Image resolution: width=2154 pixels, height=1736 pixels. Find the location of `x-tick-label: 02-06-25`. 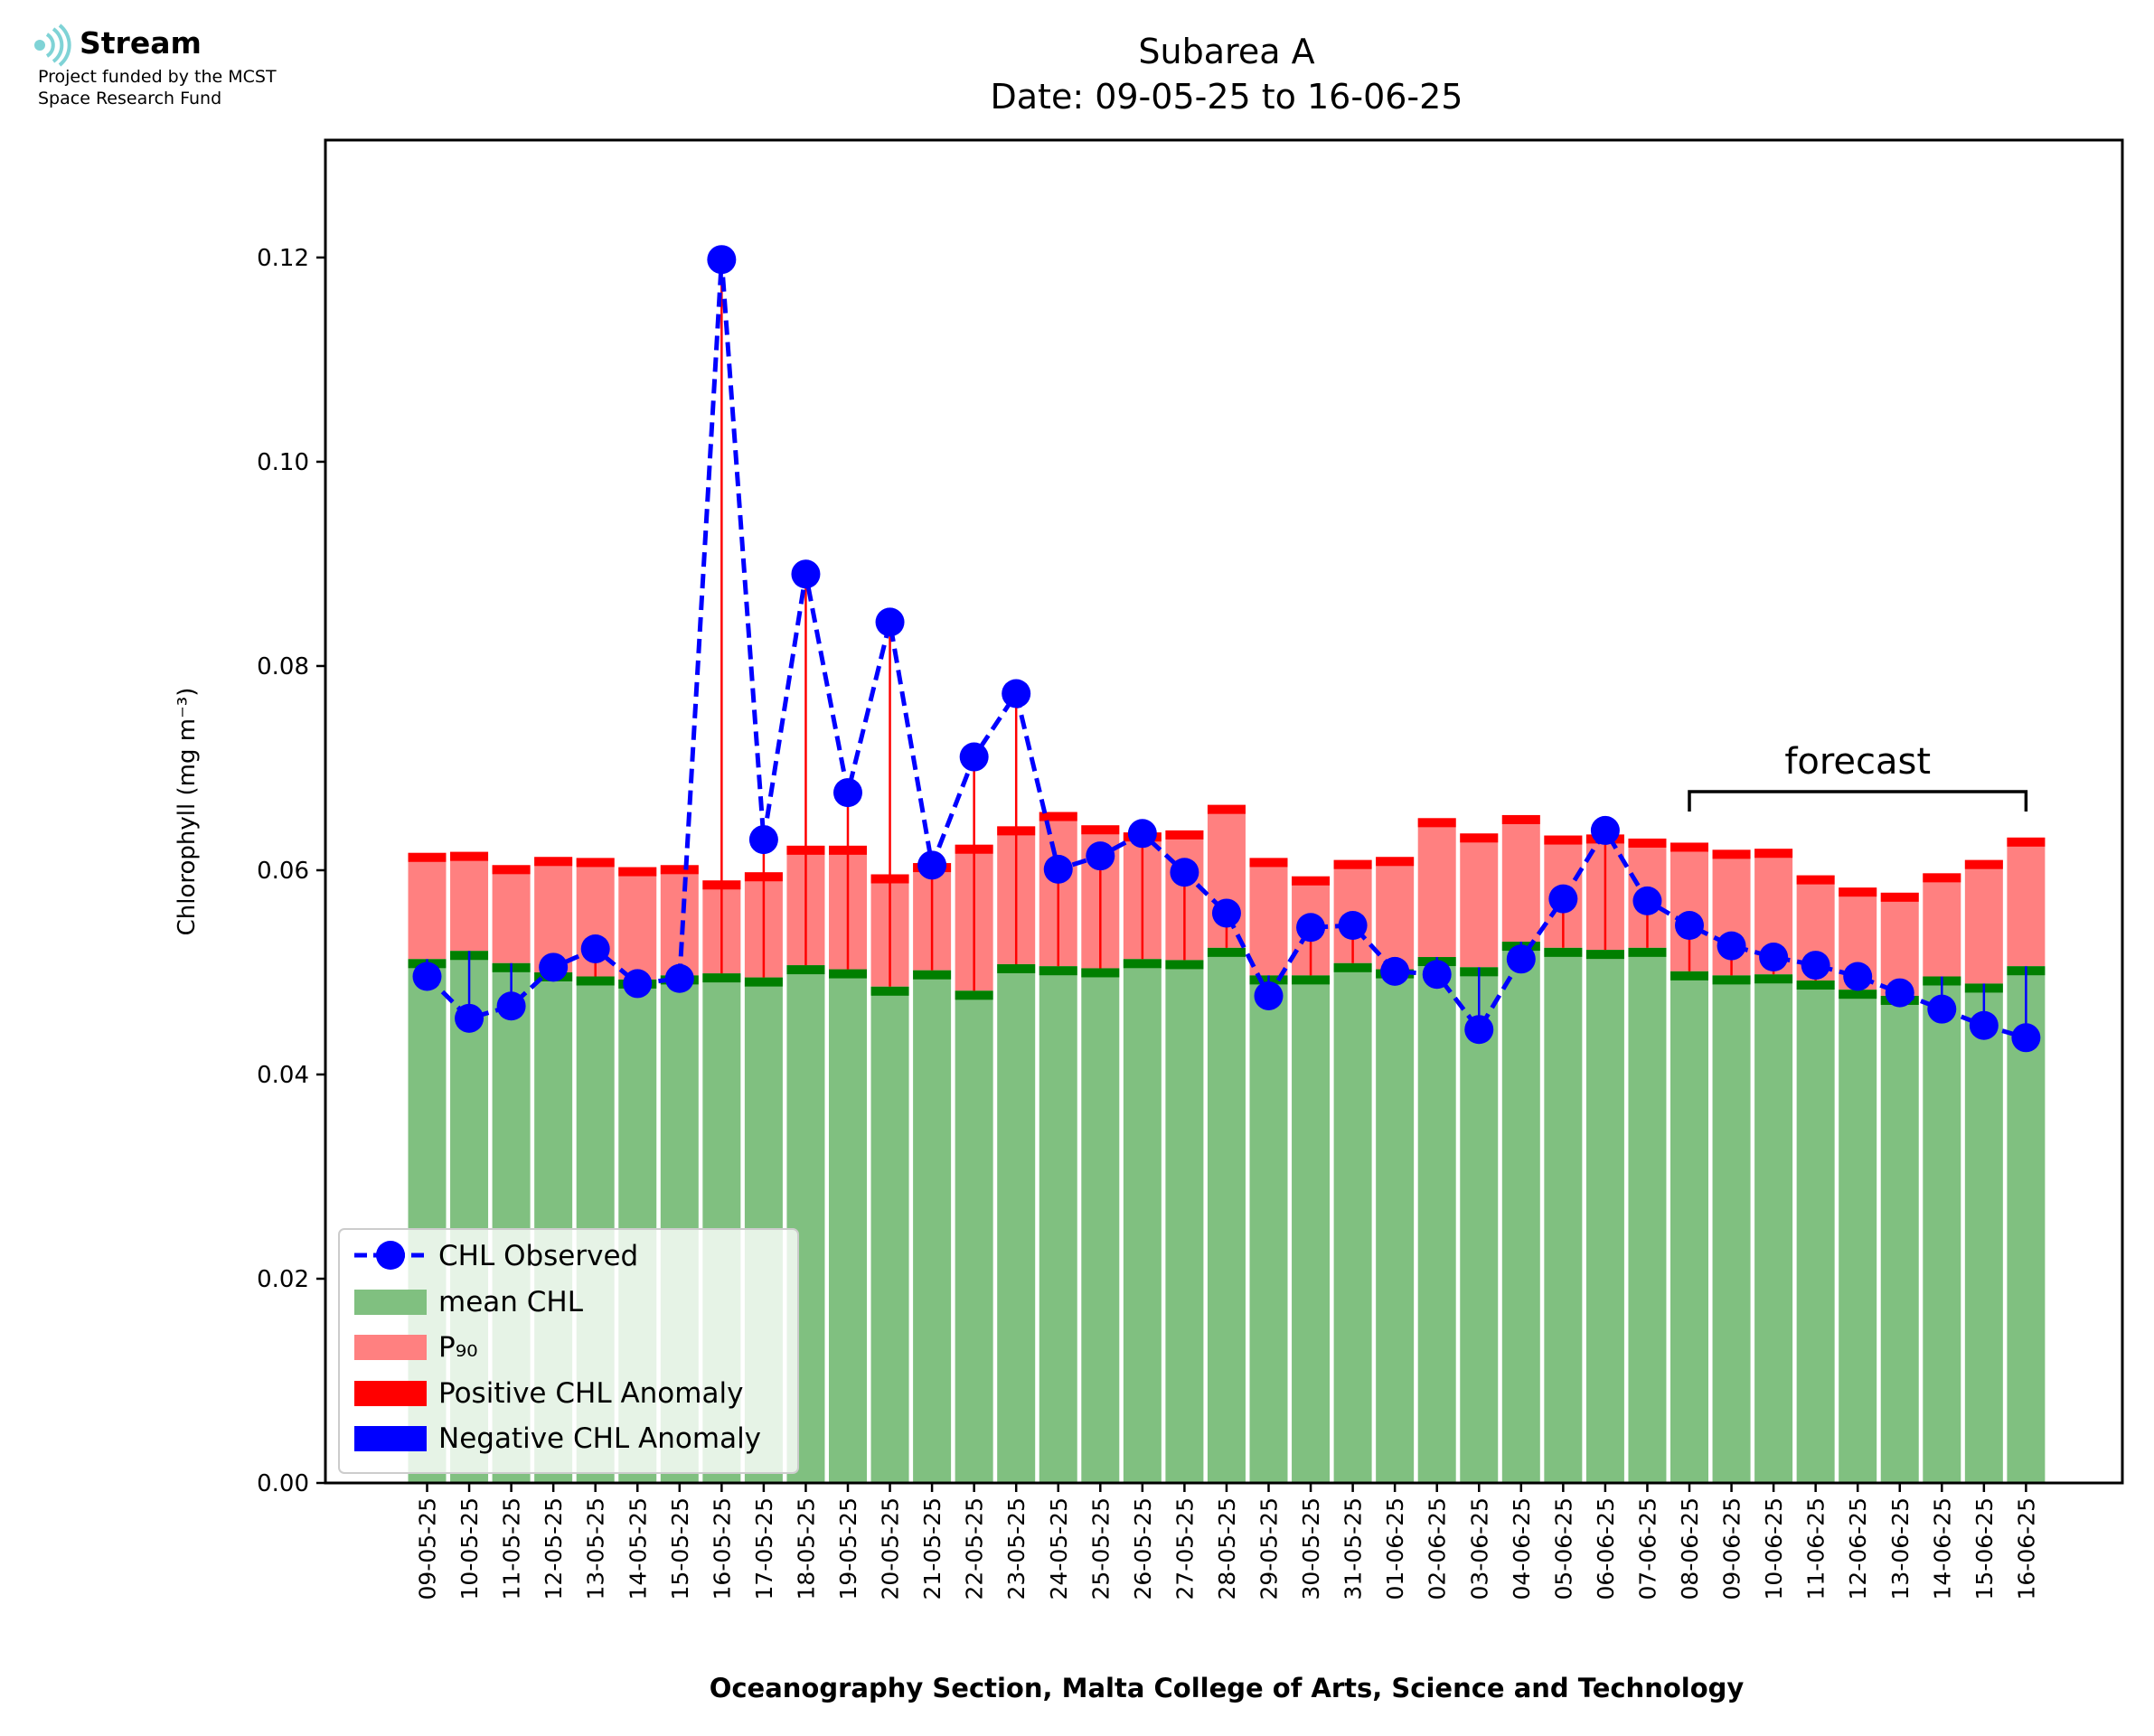

x-tick-label: 02-06-25 is located at coordinates (1438, 1548).